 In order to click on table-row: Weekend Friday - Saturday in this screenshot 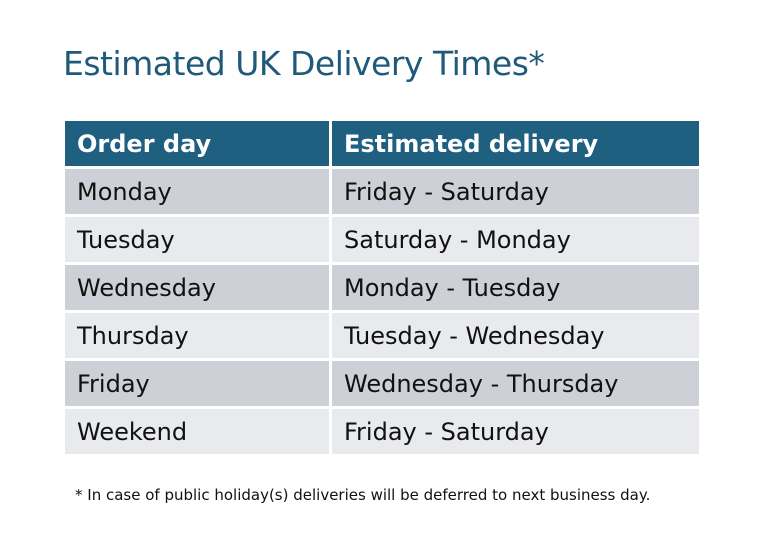, I will do `click(382, 431)`.